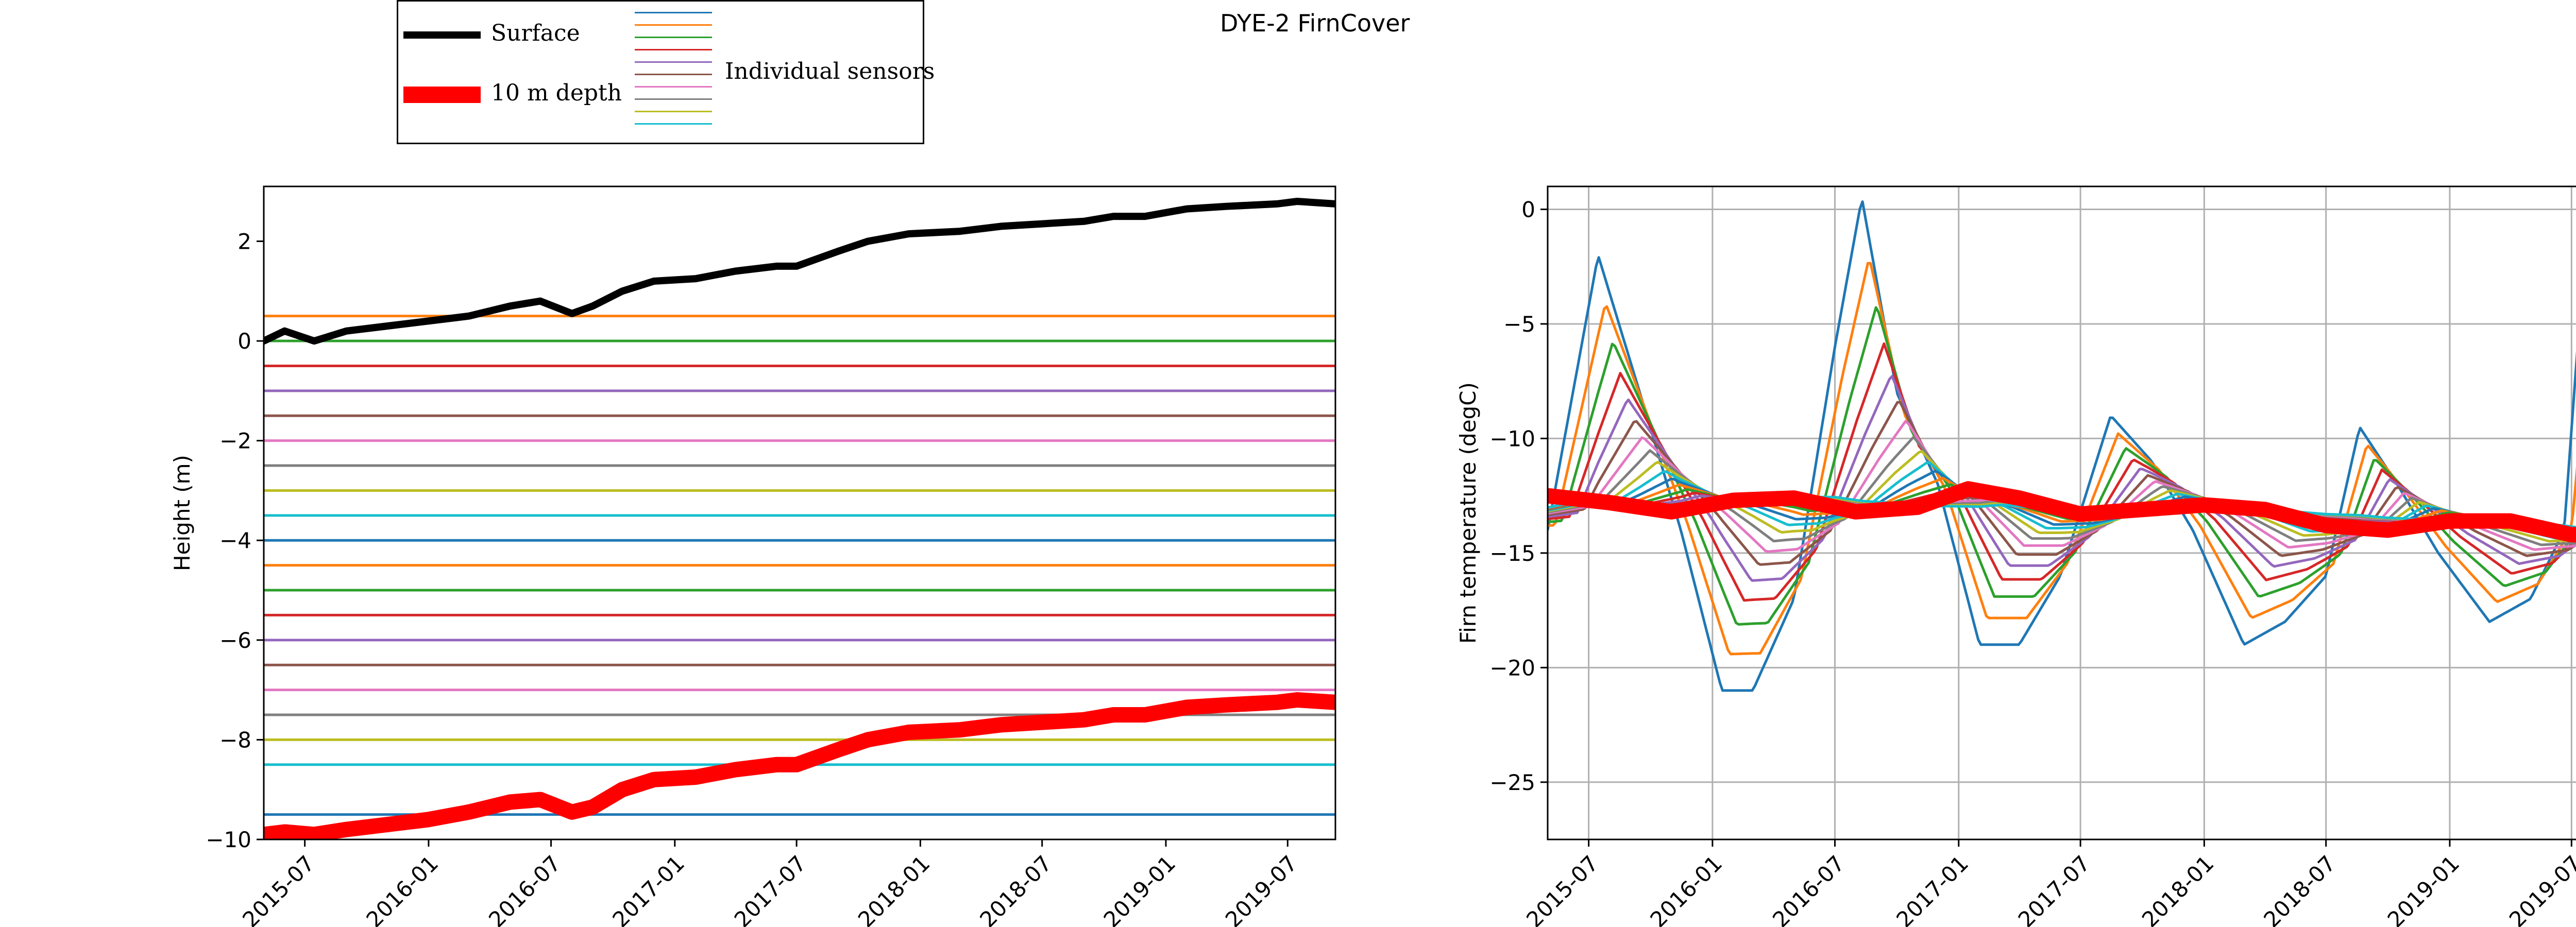 The width and height of the screenshot is (2576, 927). Describe the element at coordinates (1512, 553) in the screenshot. I see `y-tick-label: −15` at that location.